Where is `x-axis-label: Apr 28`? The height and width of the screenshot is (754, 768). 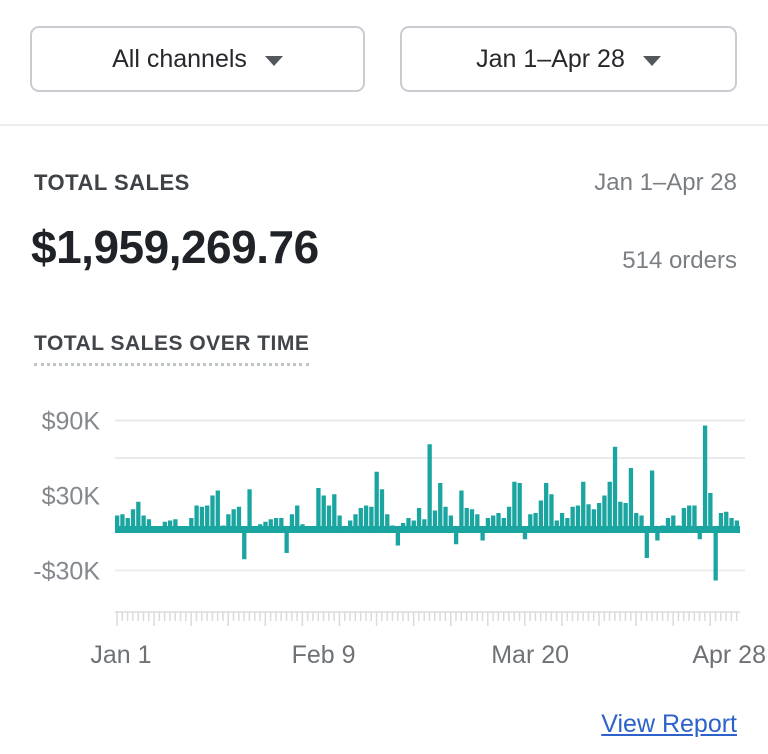 x-axis-label: Apr 28 is located at coordinates (729, 655).